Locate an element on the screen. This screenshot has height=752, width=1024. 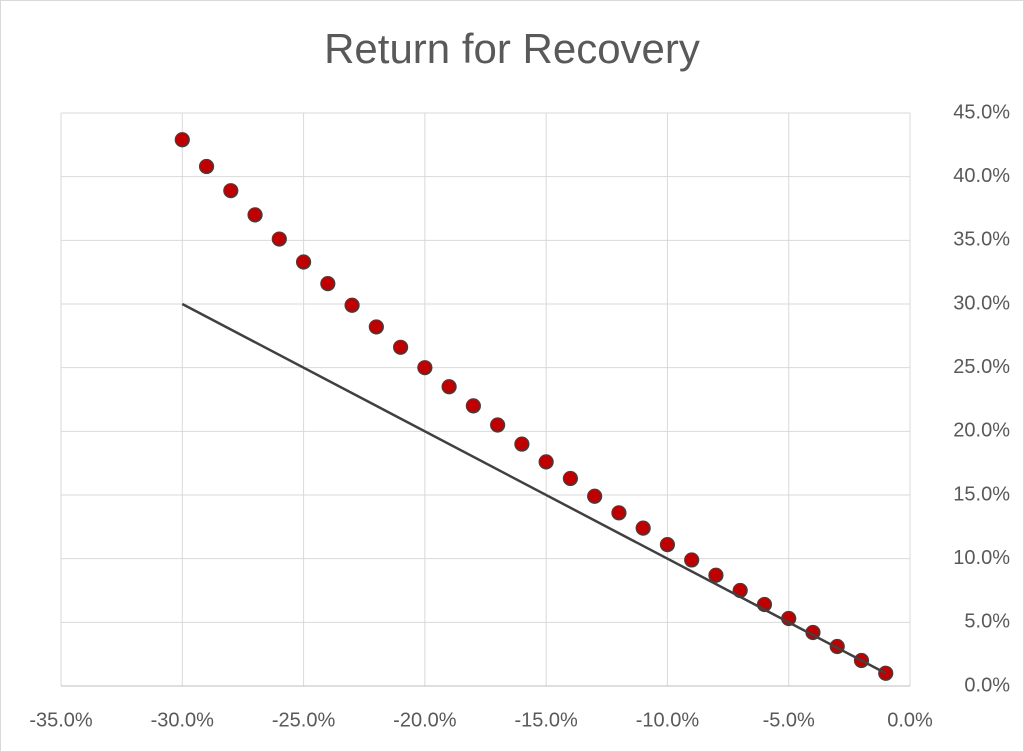
y-tick-label: 10.0% is located at coordinates (981, 558).